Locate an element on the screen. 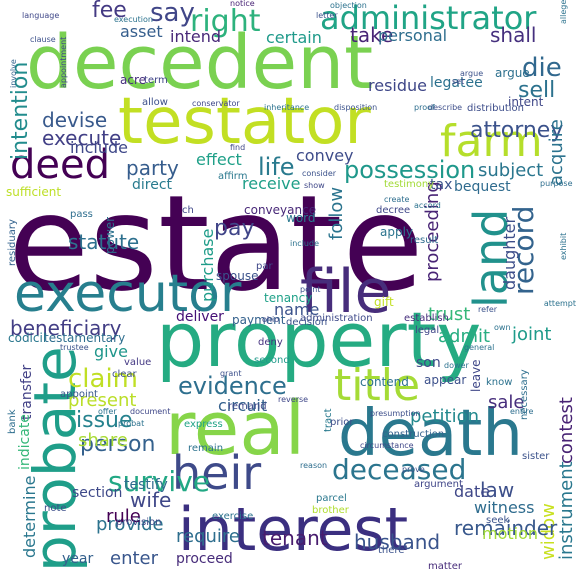  word-49: pay is located at coordinates (234, 228).